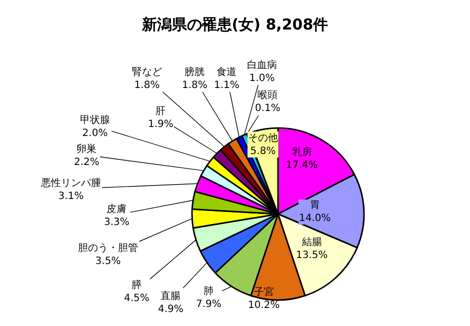 Image resolution: width=470 pixels, height=326 pixels. I want to click on slice-label: 悪性リンパ腫, so click(70, 183).